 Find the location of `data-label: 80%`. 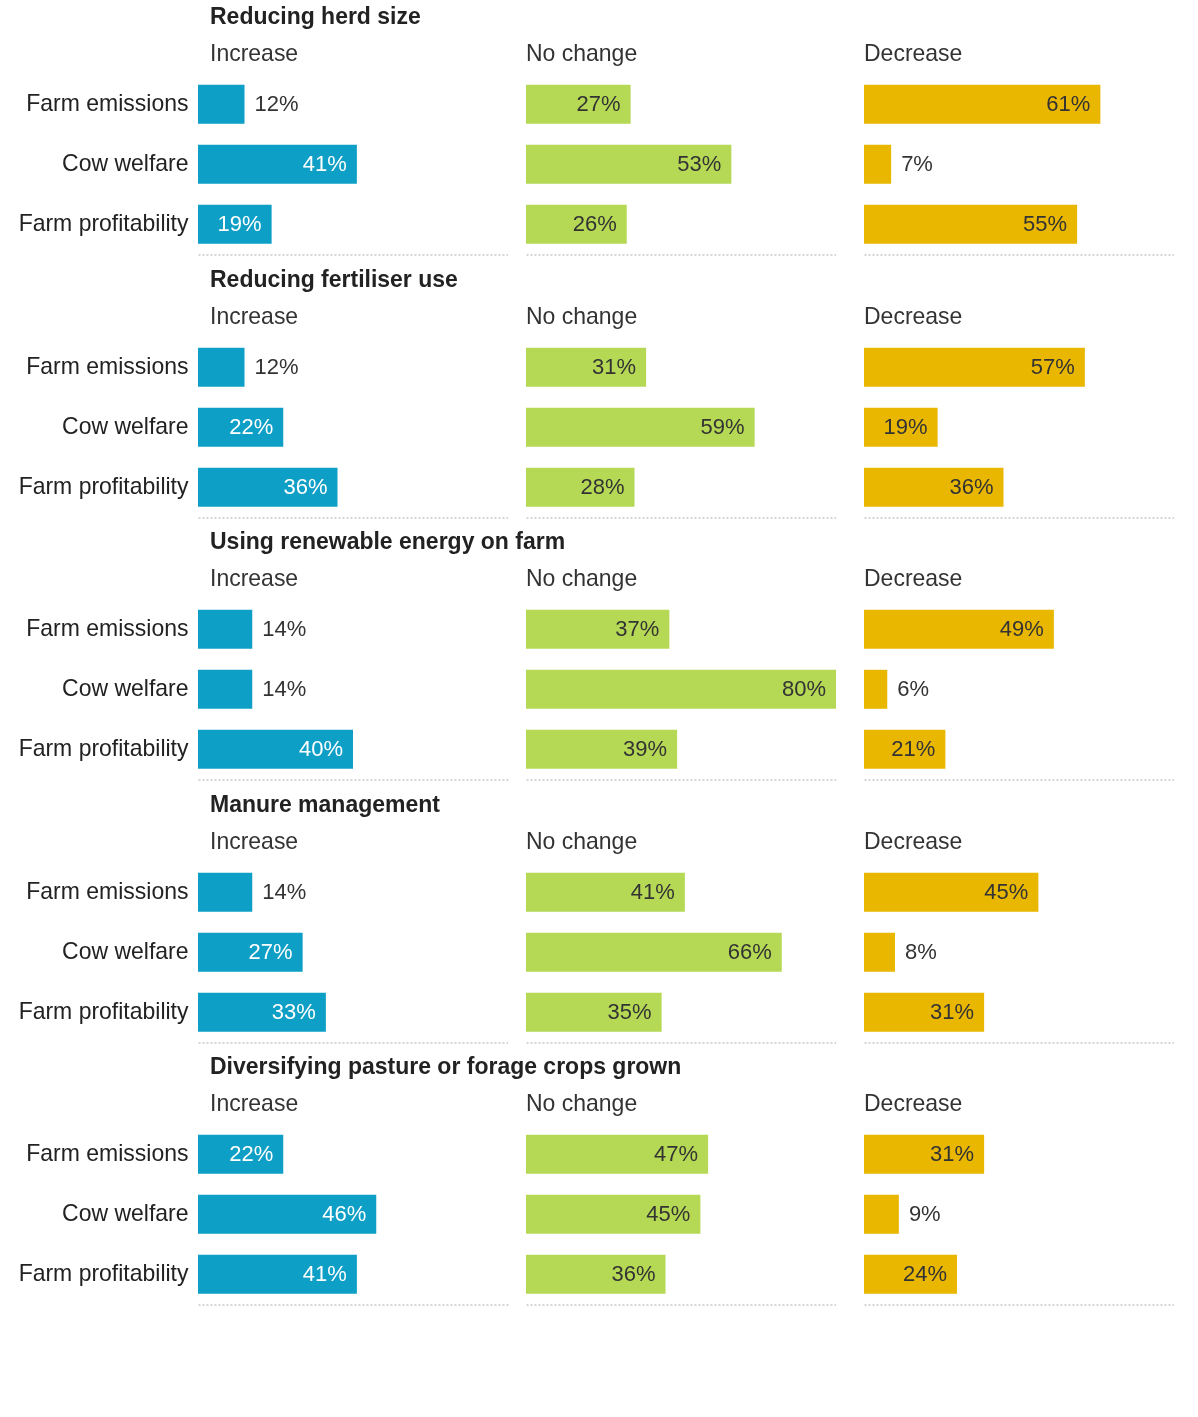

data-label: 80% is located at coordinates (803, 689).